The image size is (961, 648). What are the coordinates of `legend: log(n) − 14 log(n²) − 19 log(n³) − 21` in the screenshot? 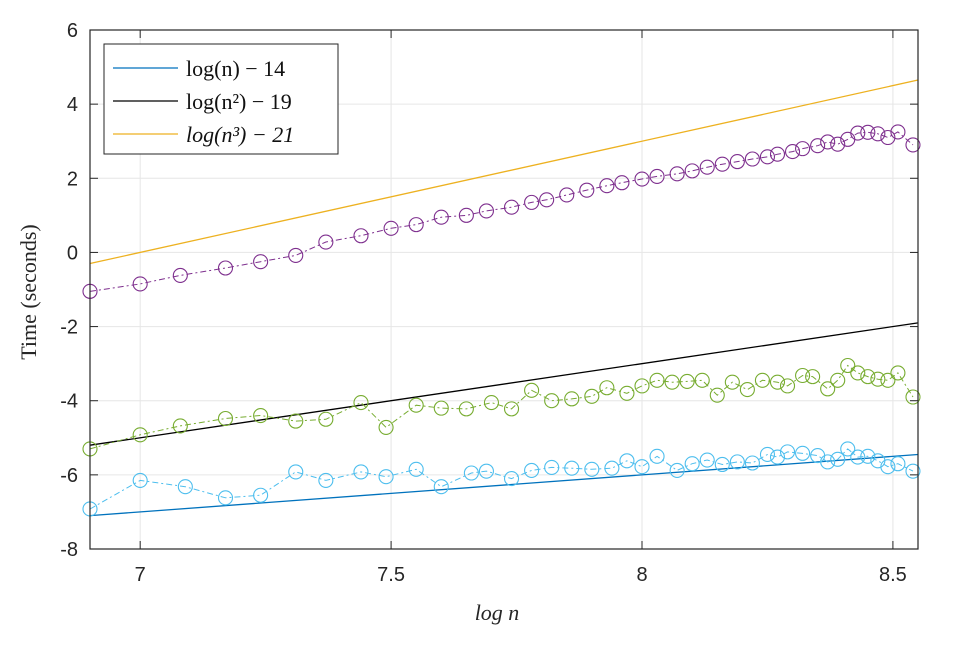 It's located at (221, 99).